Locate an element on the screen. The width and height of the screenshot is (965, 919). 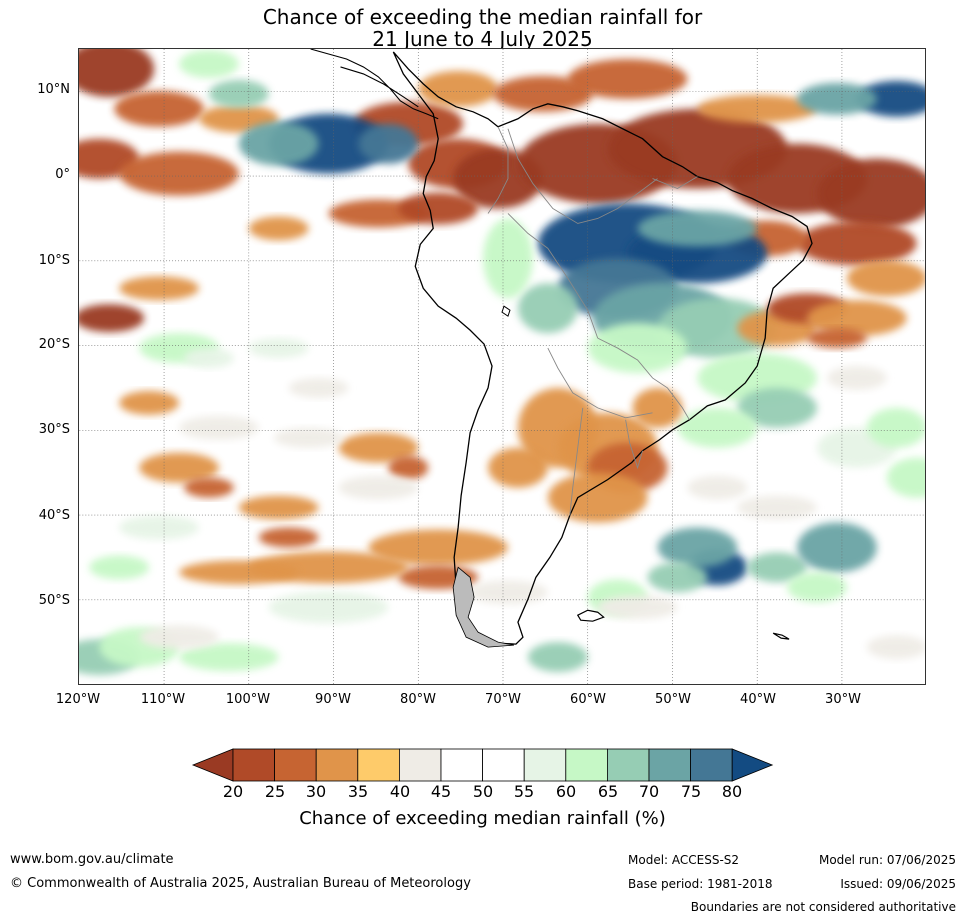
lon-label-120w: 120°W is located at coordinates (78, 699).